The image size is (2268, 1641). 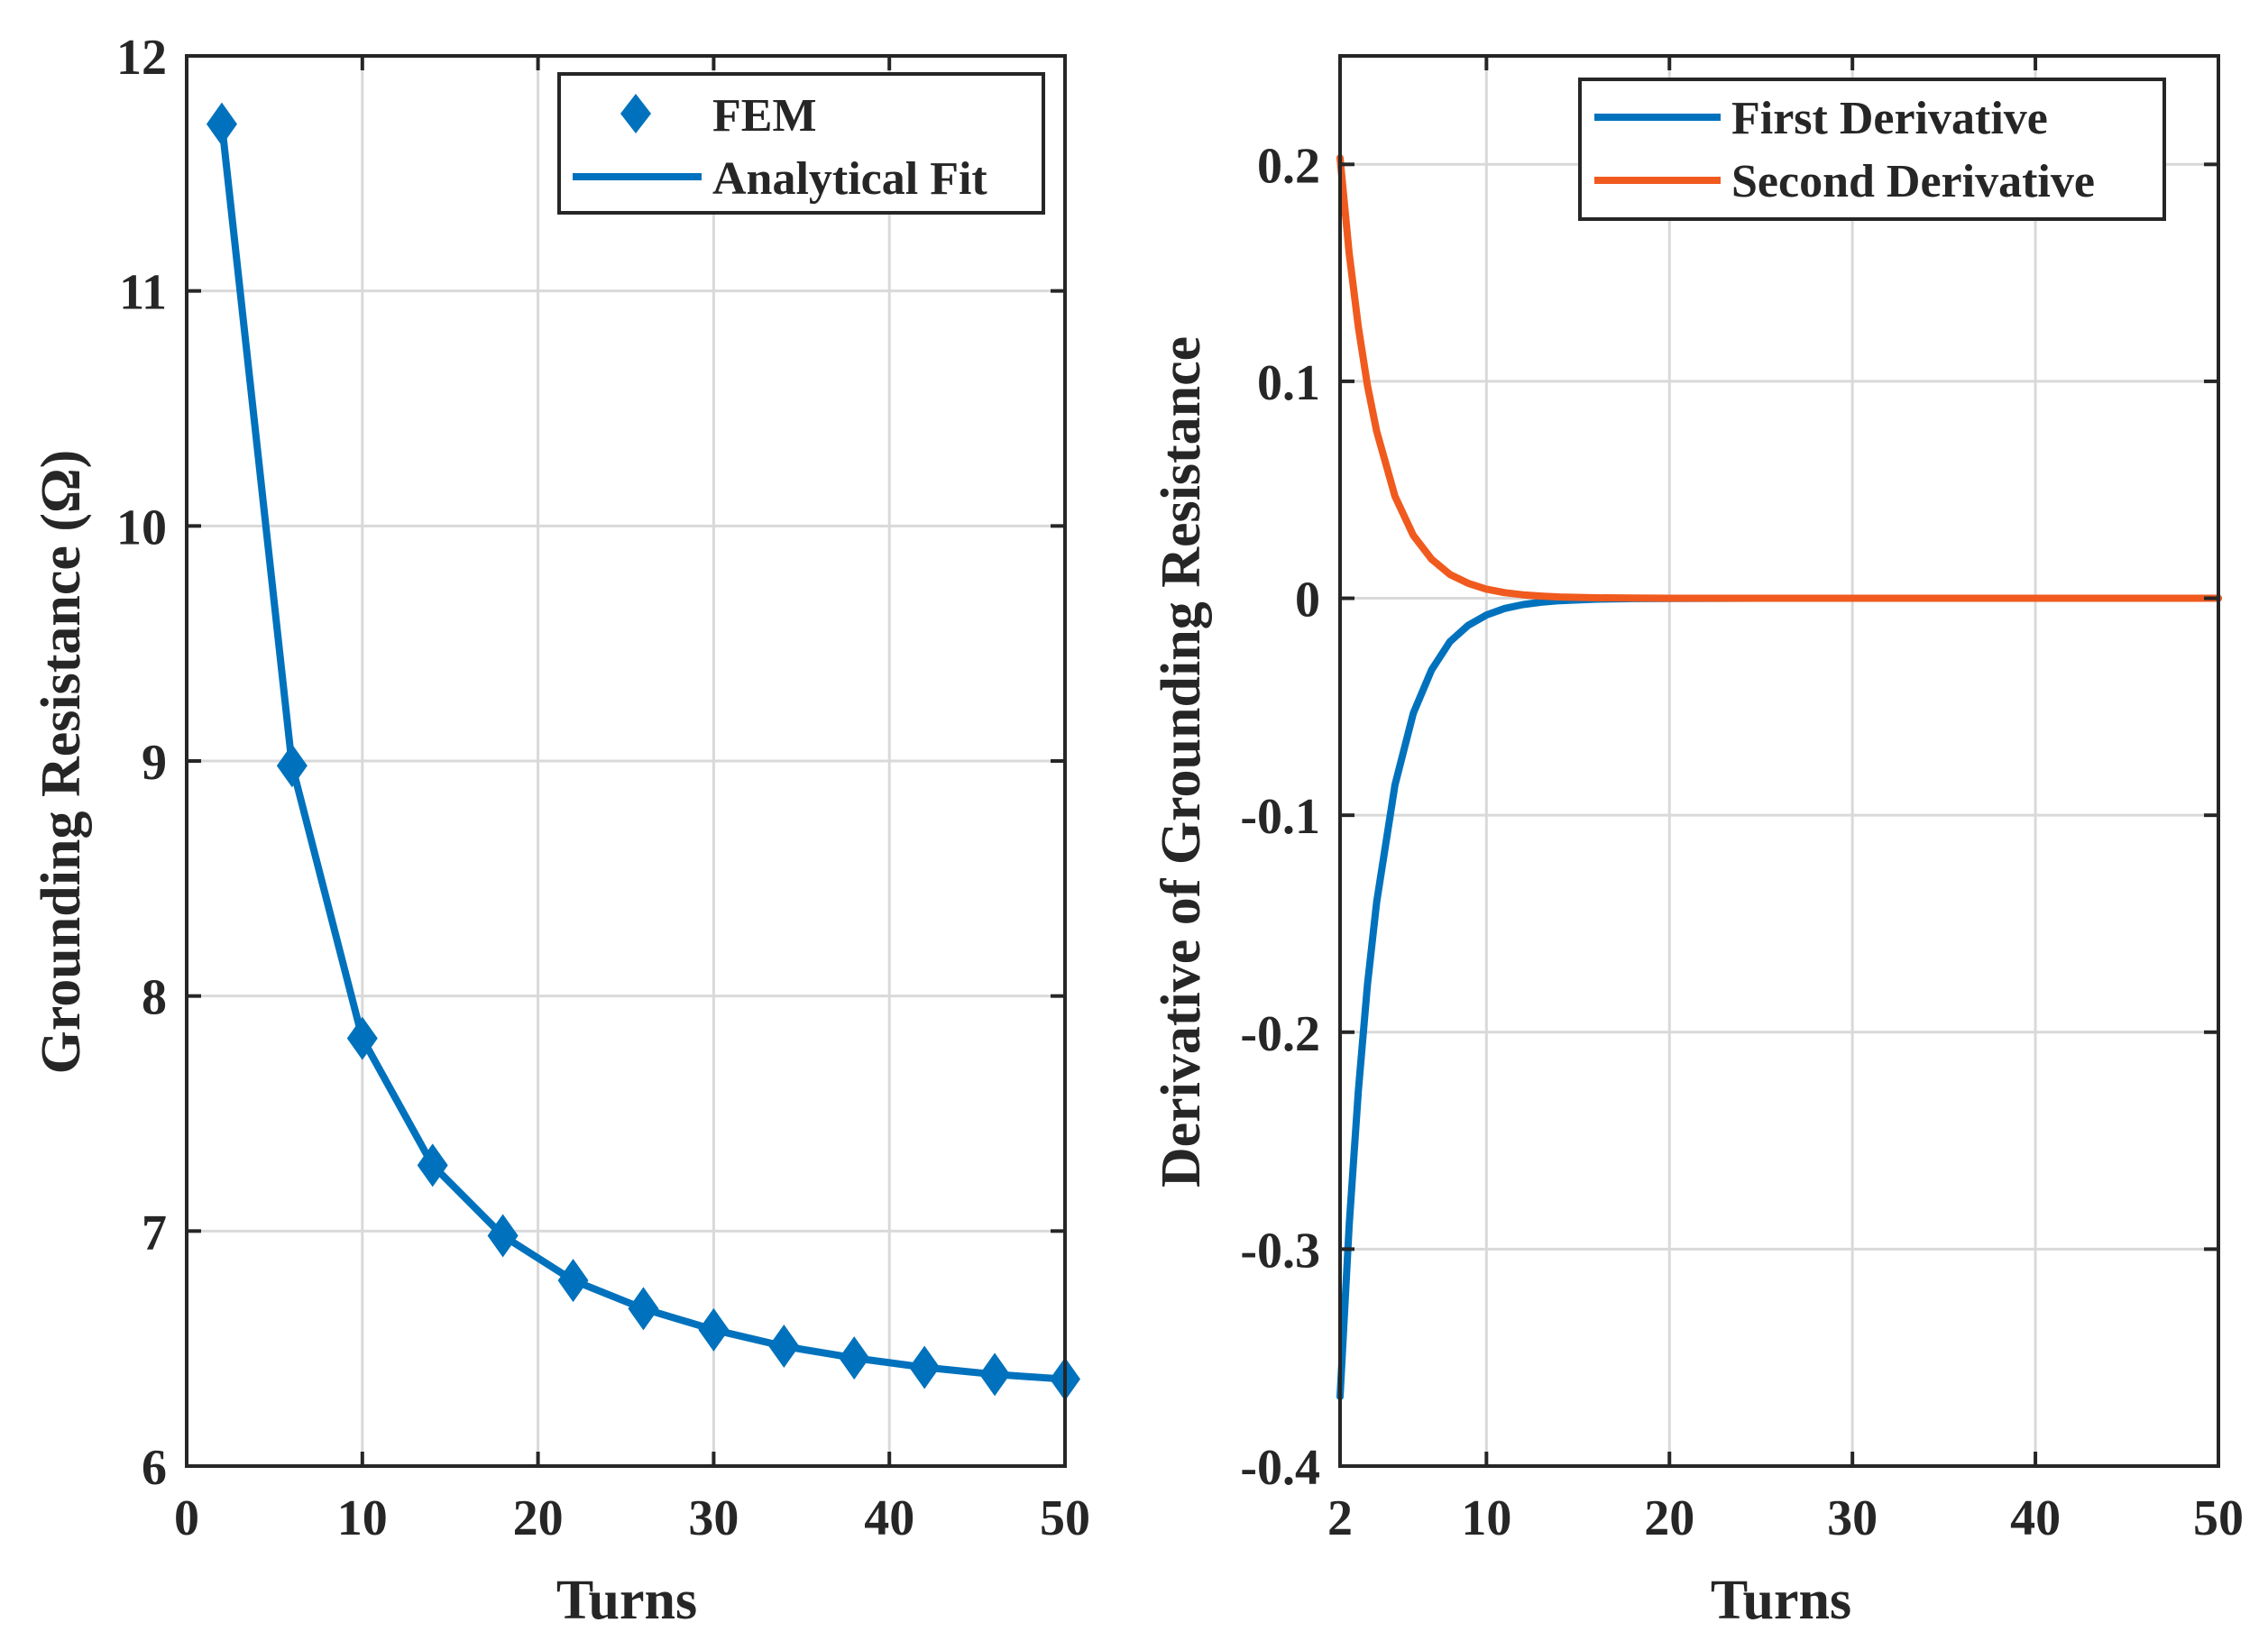 I want to click on derivative-x-tick-label-0: 2, so click(x=1340, y=1518).